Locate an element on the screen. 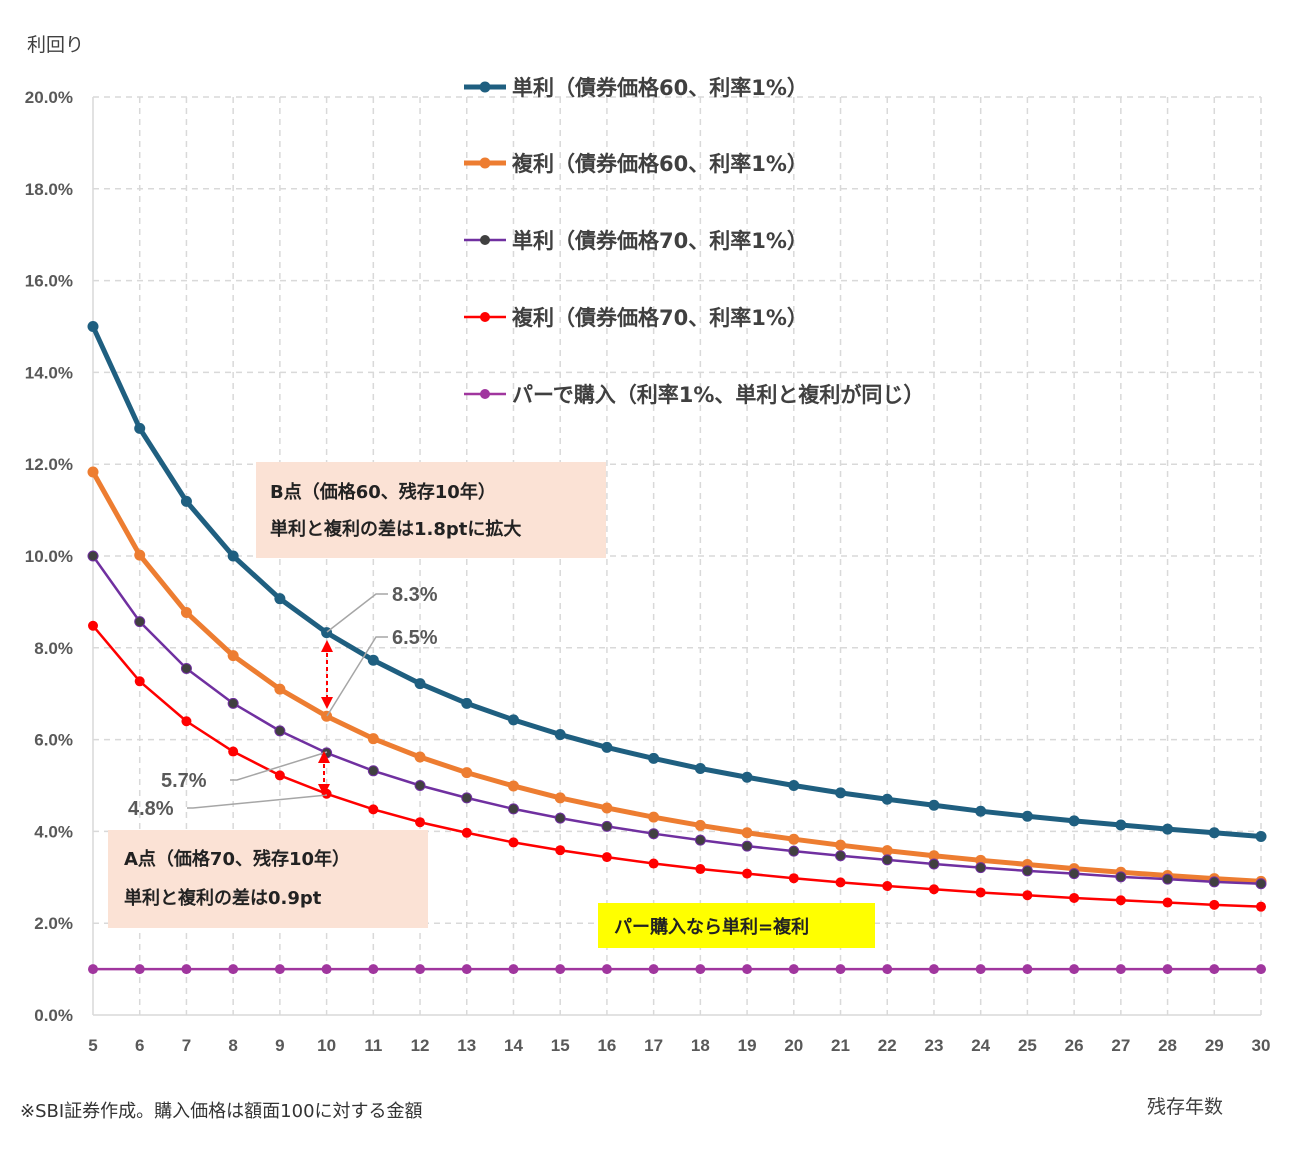  y-tick-label: 16.0% is located at coordinates (49, 281).